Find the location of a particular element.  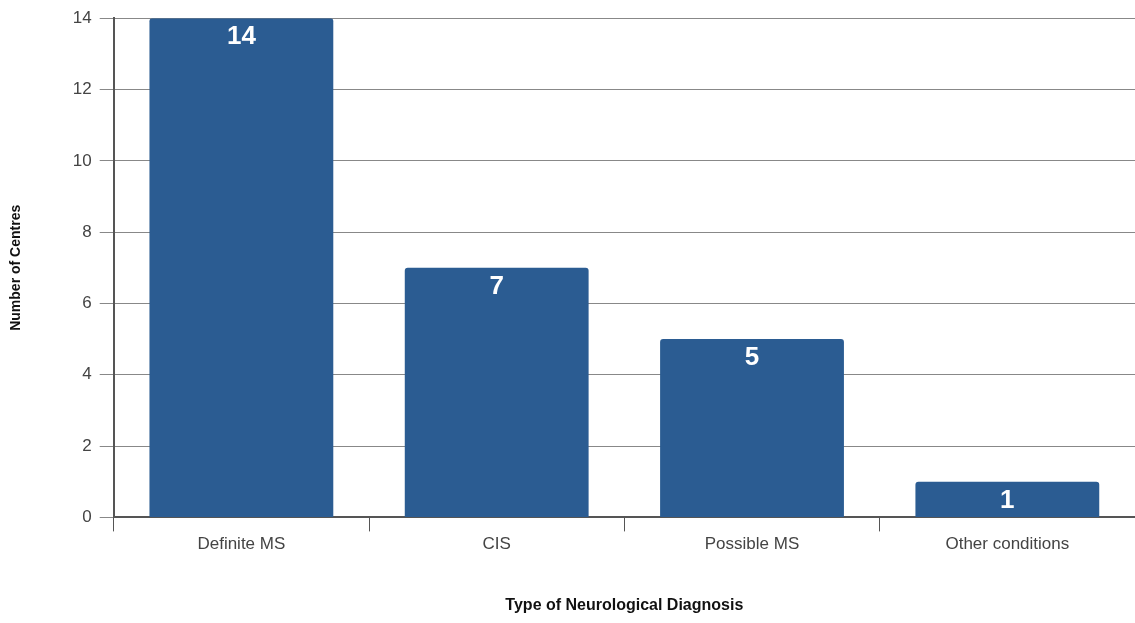

y-tick-label: 2 is located at coordinates (87, 445).